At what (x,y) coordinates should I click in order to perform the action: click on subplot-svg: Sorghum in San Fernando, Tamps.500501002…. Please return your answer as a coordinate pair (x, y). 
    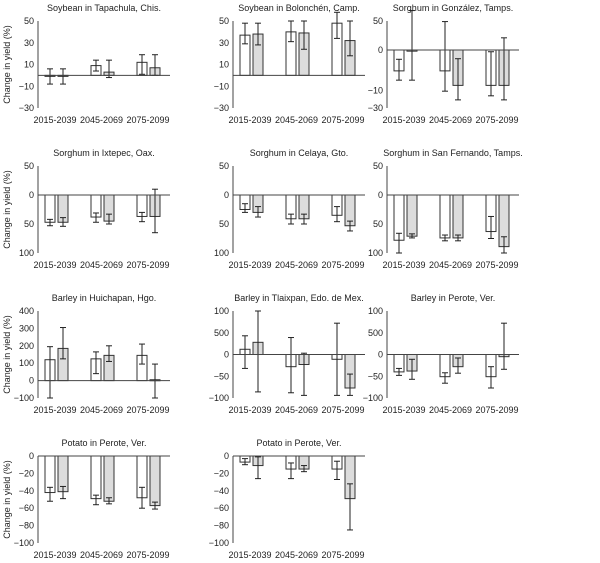
    Looking at the image, I should click on (445, 209).